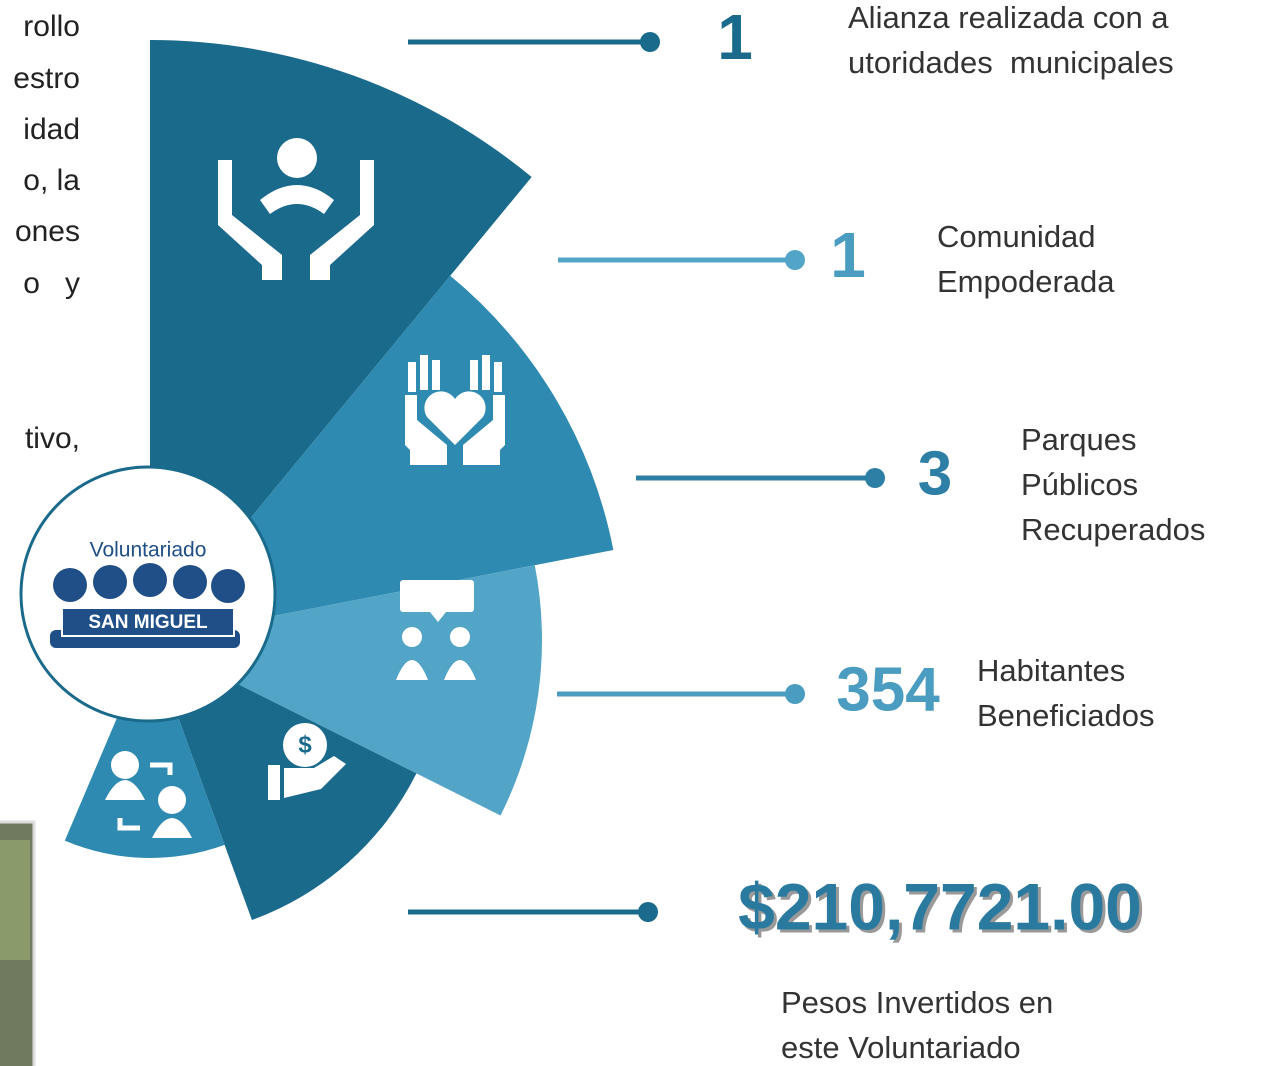 The image size is (1266, 1066). I want to click on icon-hands-person, so click(296, 209).